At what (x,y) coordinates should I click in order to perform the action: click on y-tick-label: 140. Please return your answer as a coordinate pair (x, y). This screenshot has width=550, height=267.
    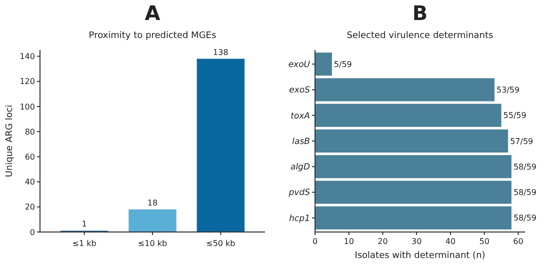
    Looking at the image, I should click on (27, 57).